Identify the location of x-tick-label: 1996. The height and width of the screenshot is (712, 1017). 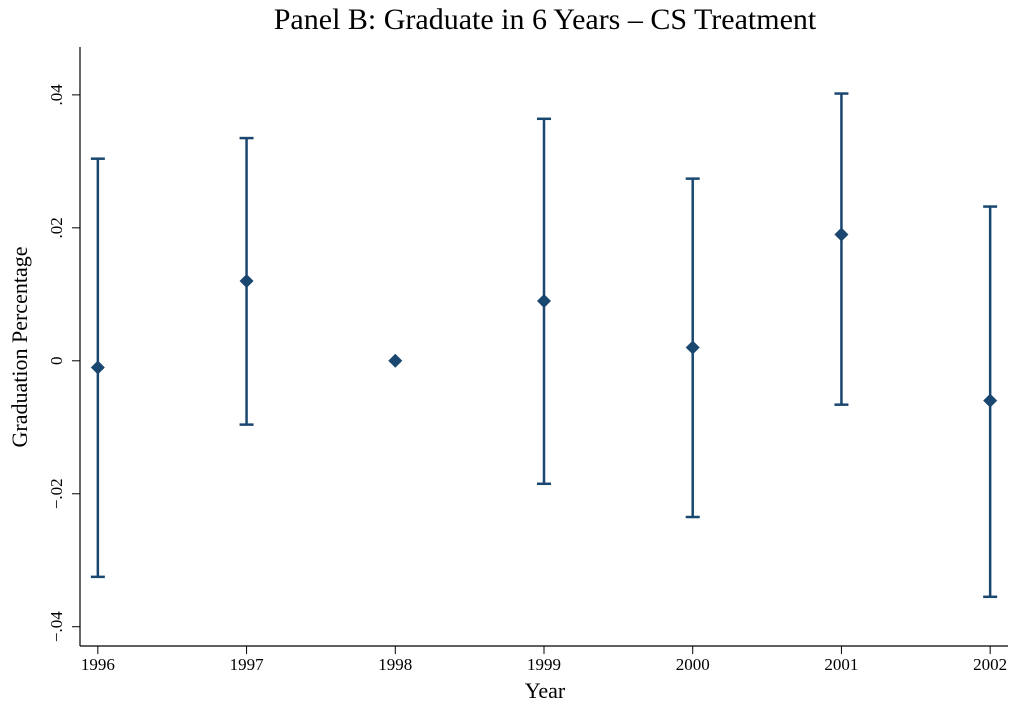
(98, 664).